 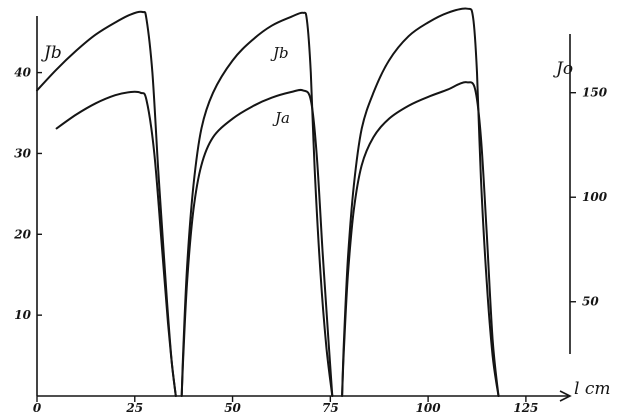 What do you see at coordinates (565, 396) in the screenshot?
I see `x-axis-arrow` at bounding box center [565, 396].